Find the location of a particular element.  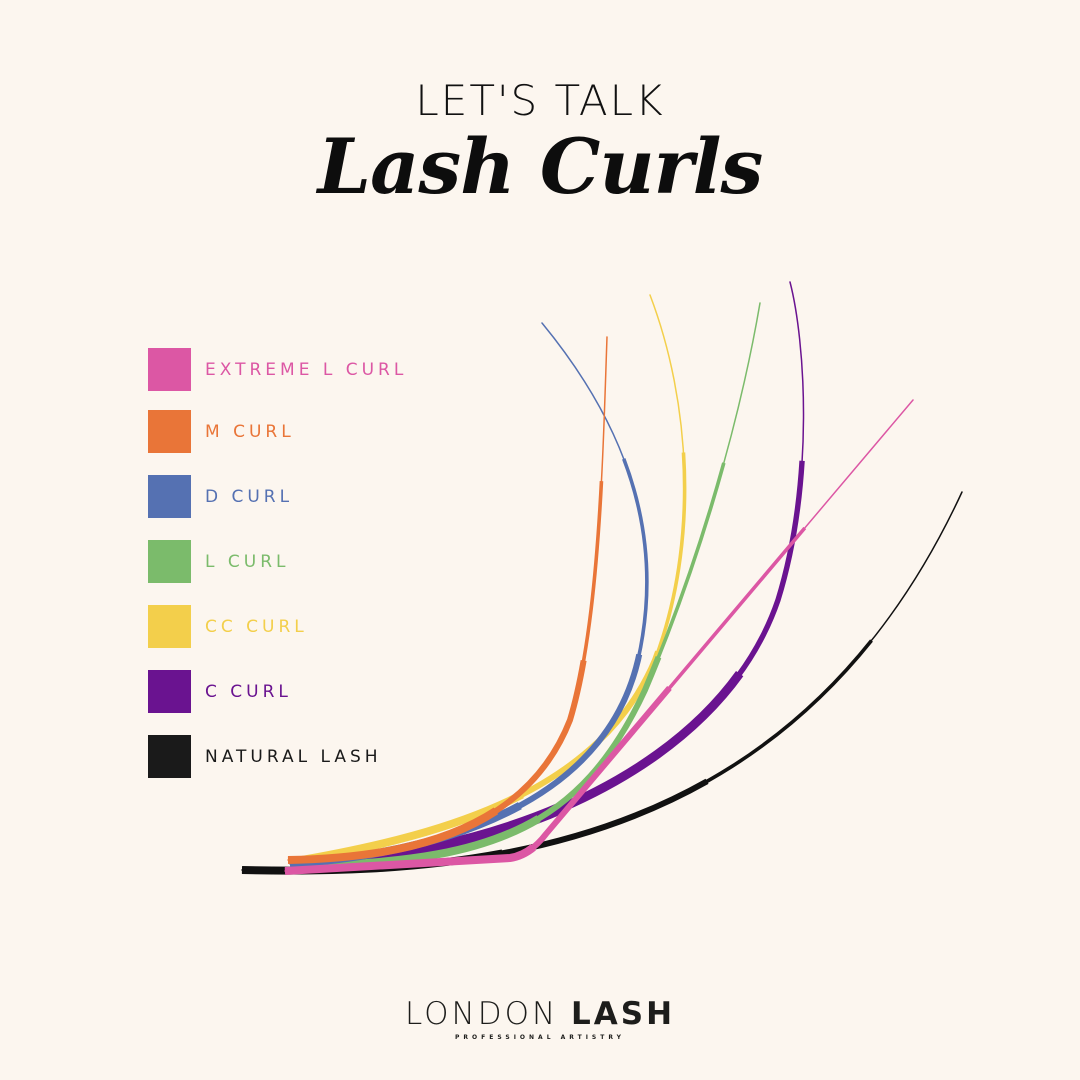

logo-word-london: LONDON is located at coordinates (481, 1014).